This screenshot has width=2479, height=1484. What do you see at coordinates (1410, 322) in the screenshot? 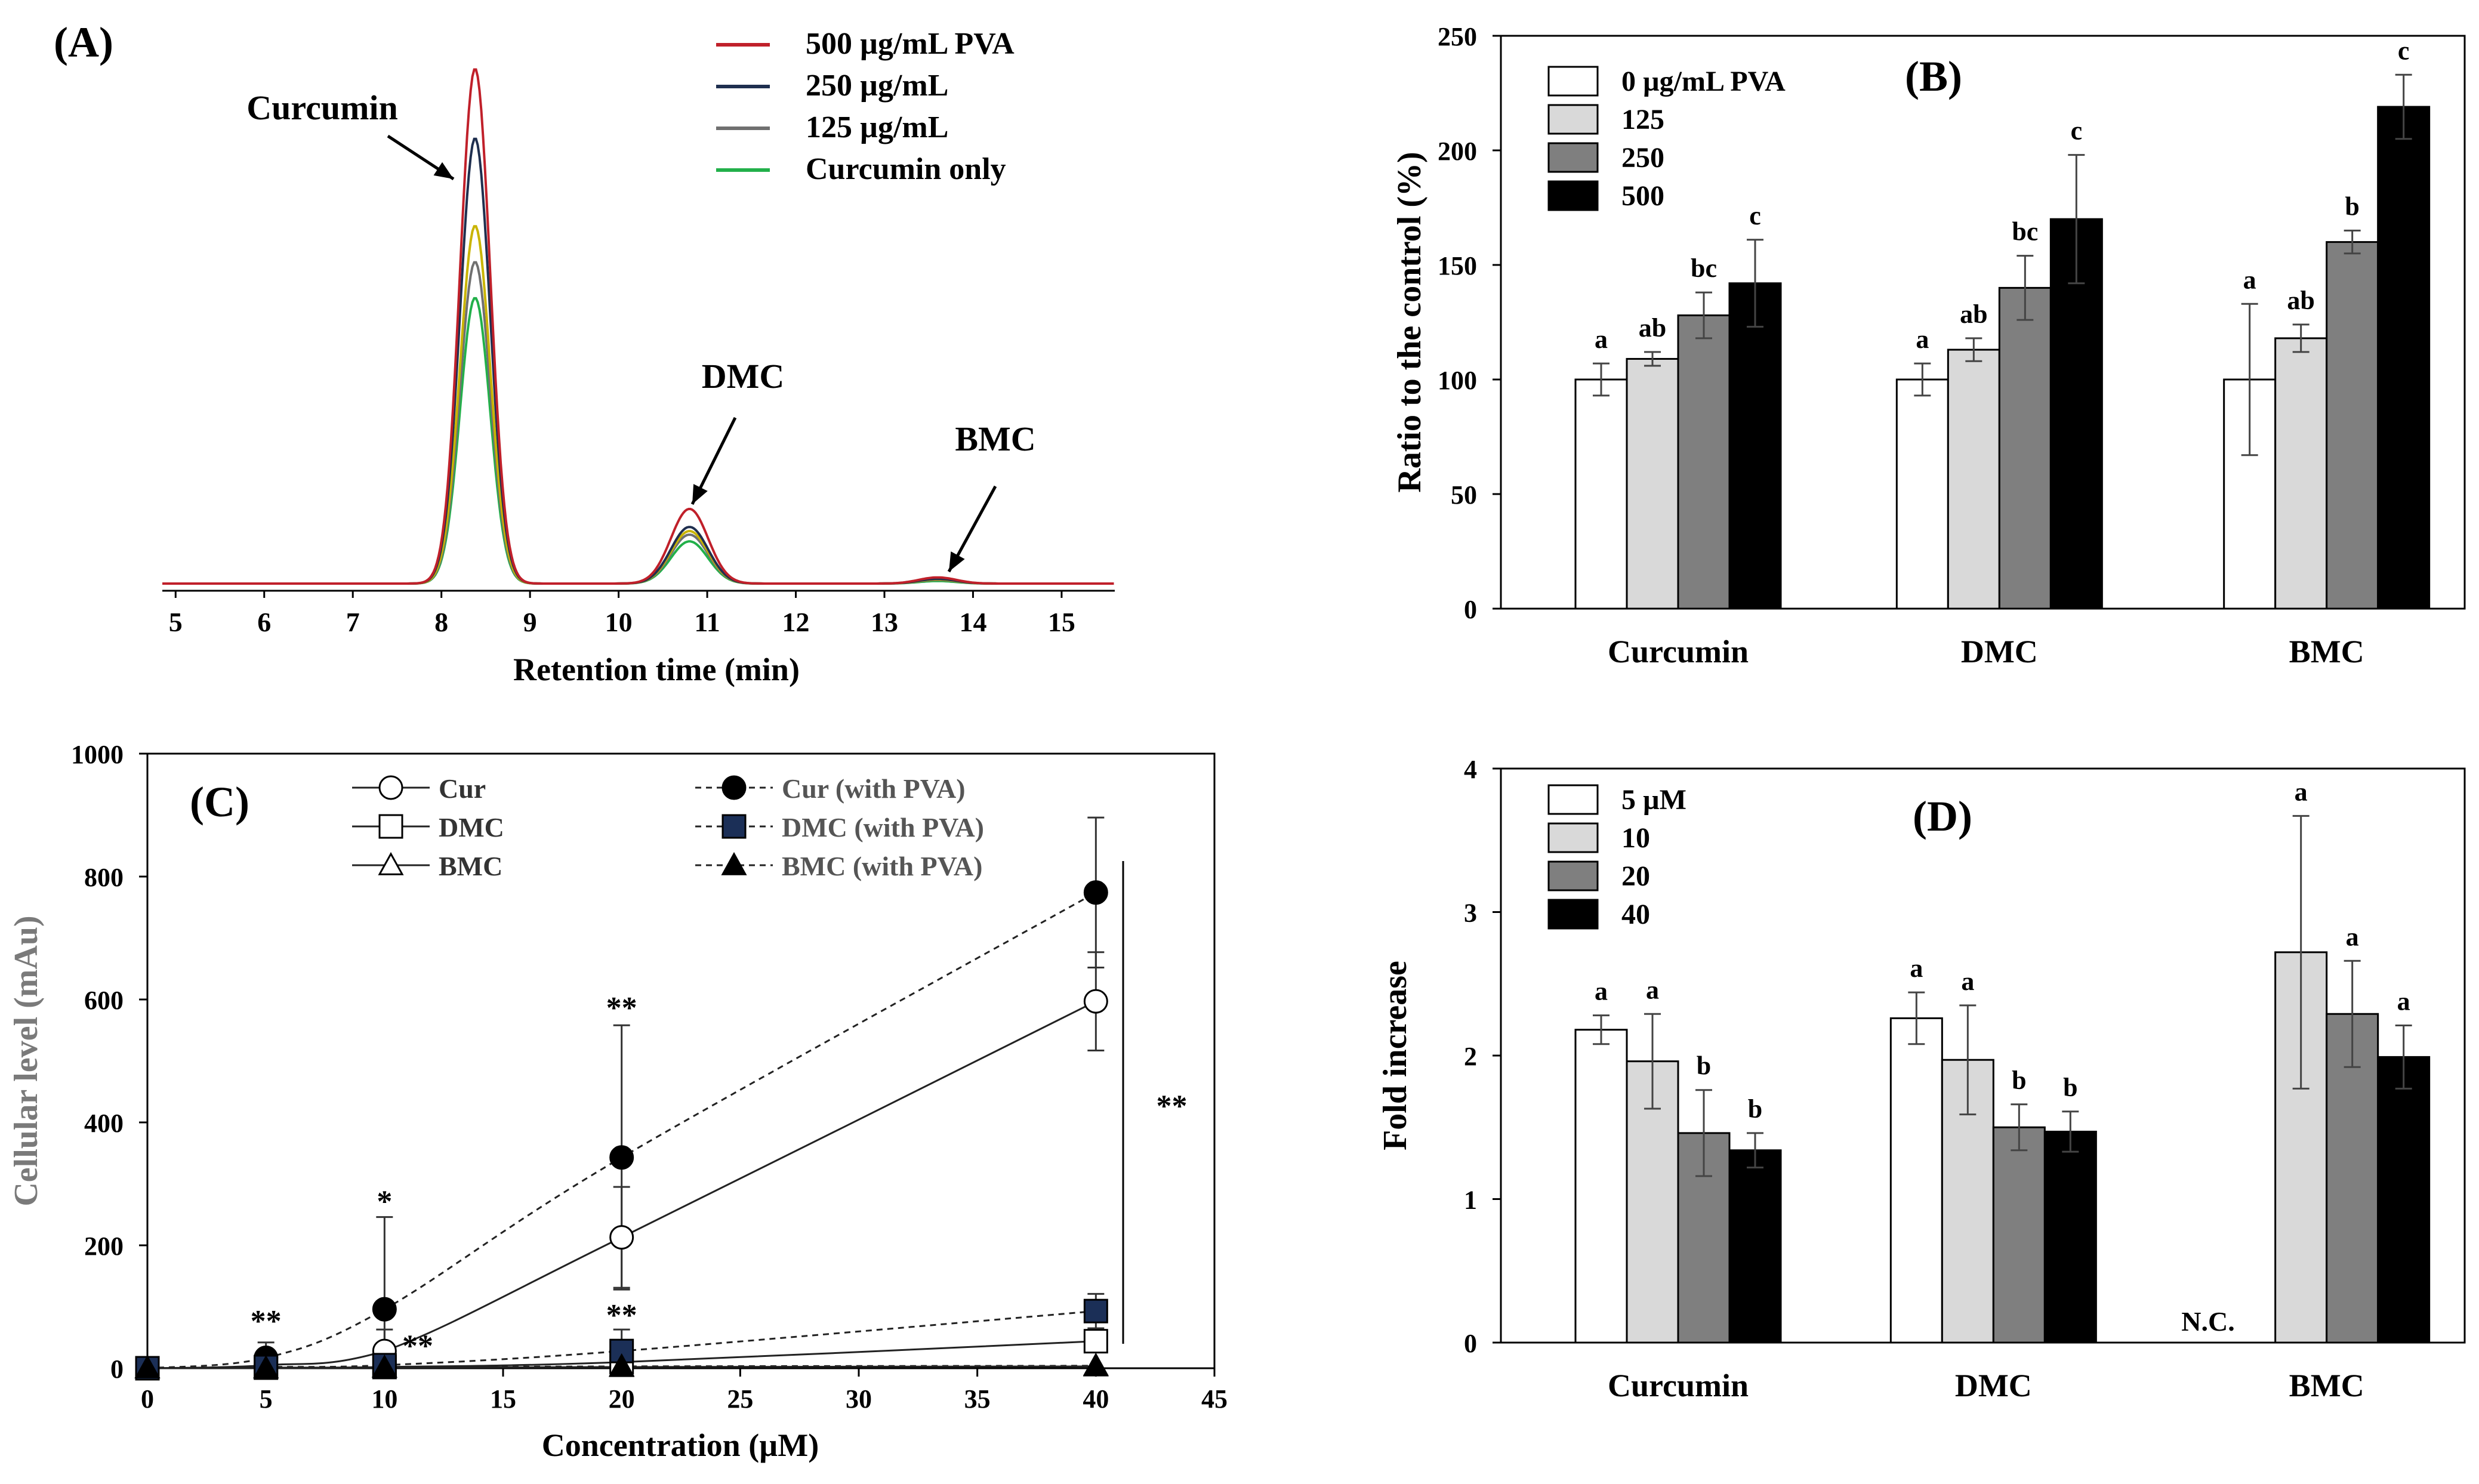
I see `y-axis-title: Ratio to the control (%)` at bounding box center [1410, 322].